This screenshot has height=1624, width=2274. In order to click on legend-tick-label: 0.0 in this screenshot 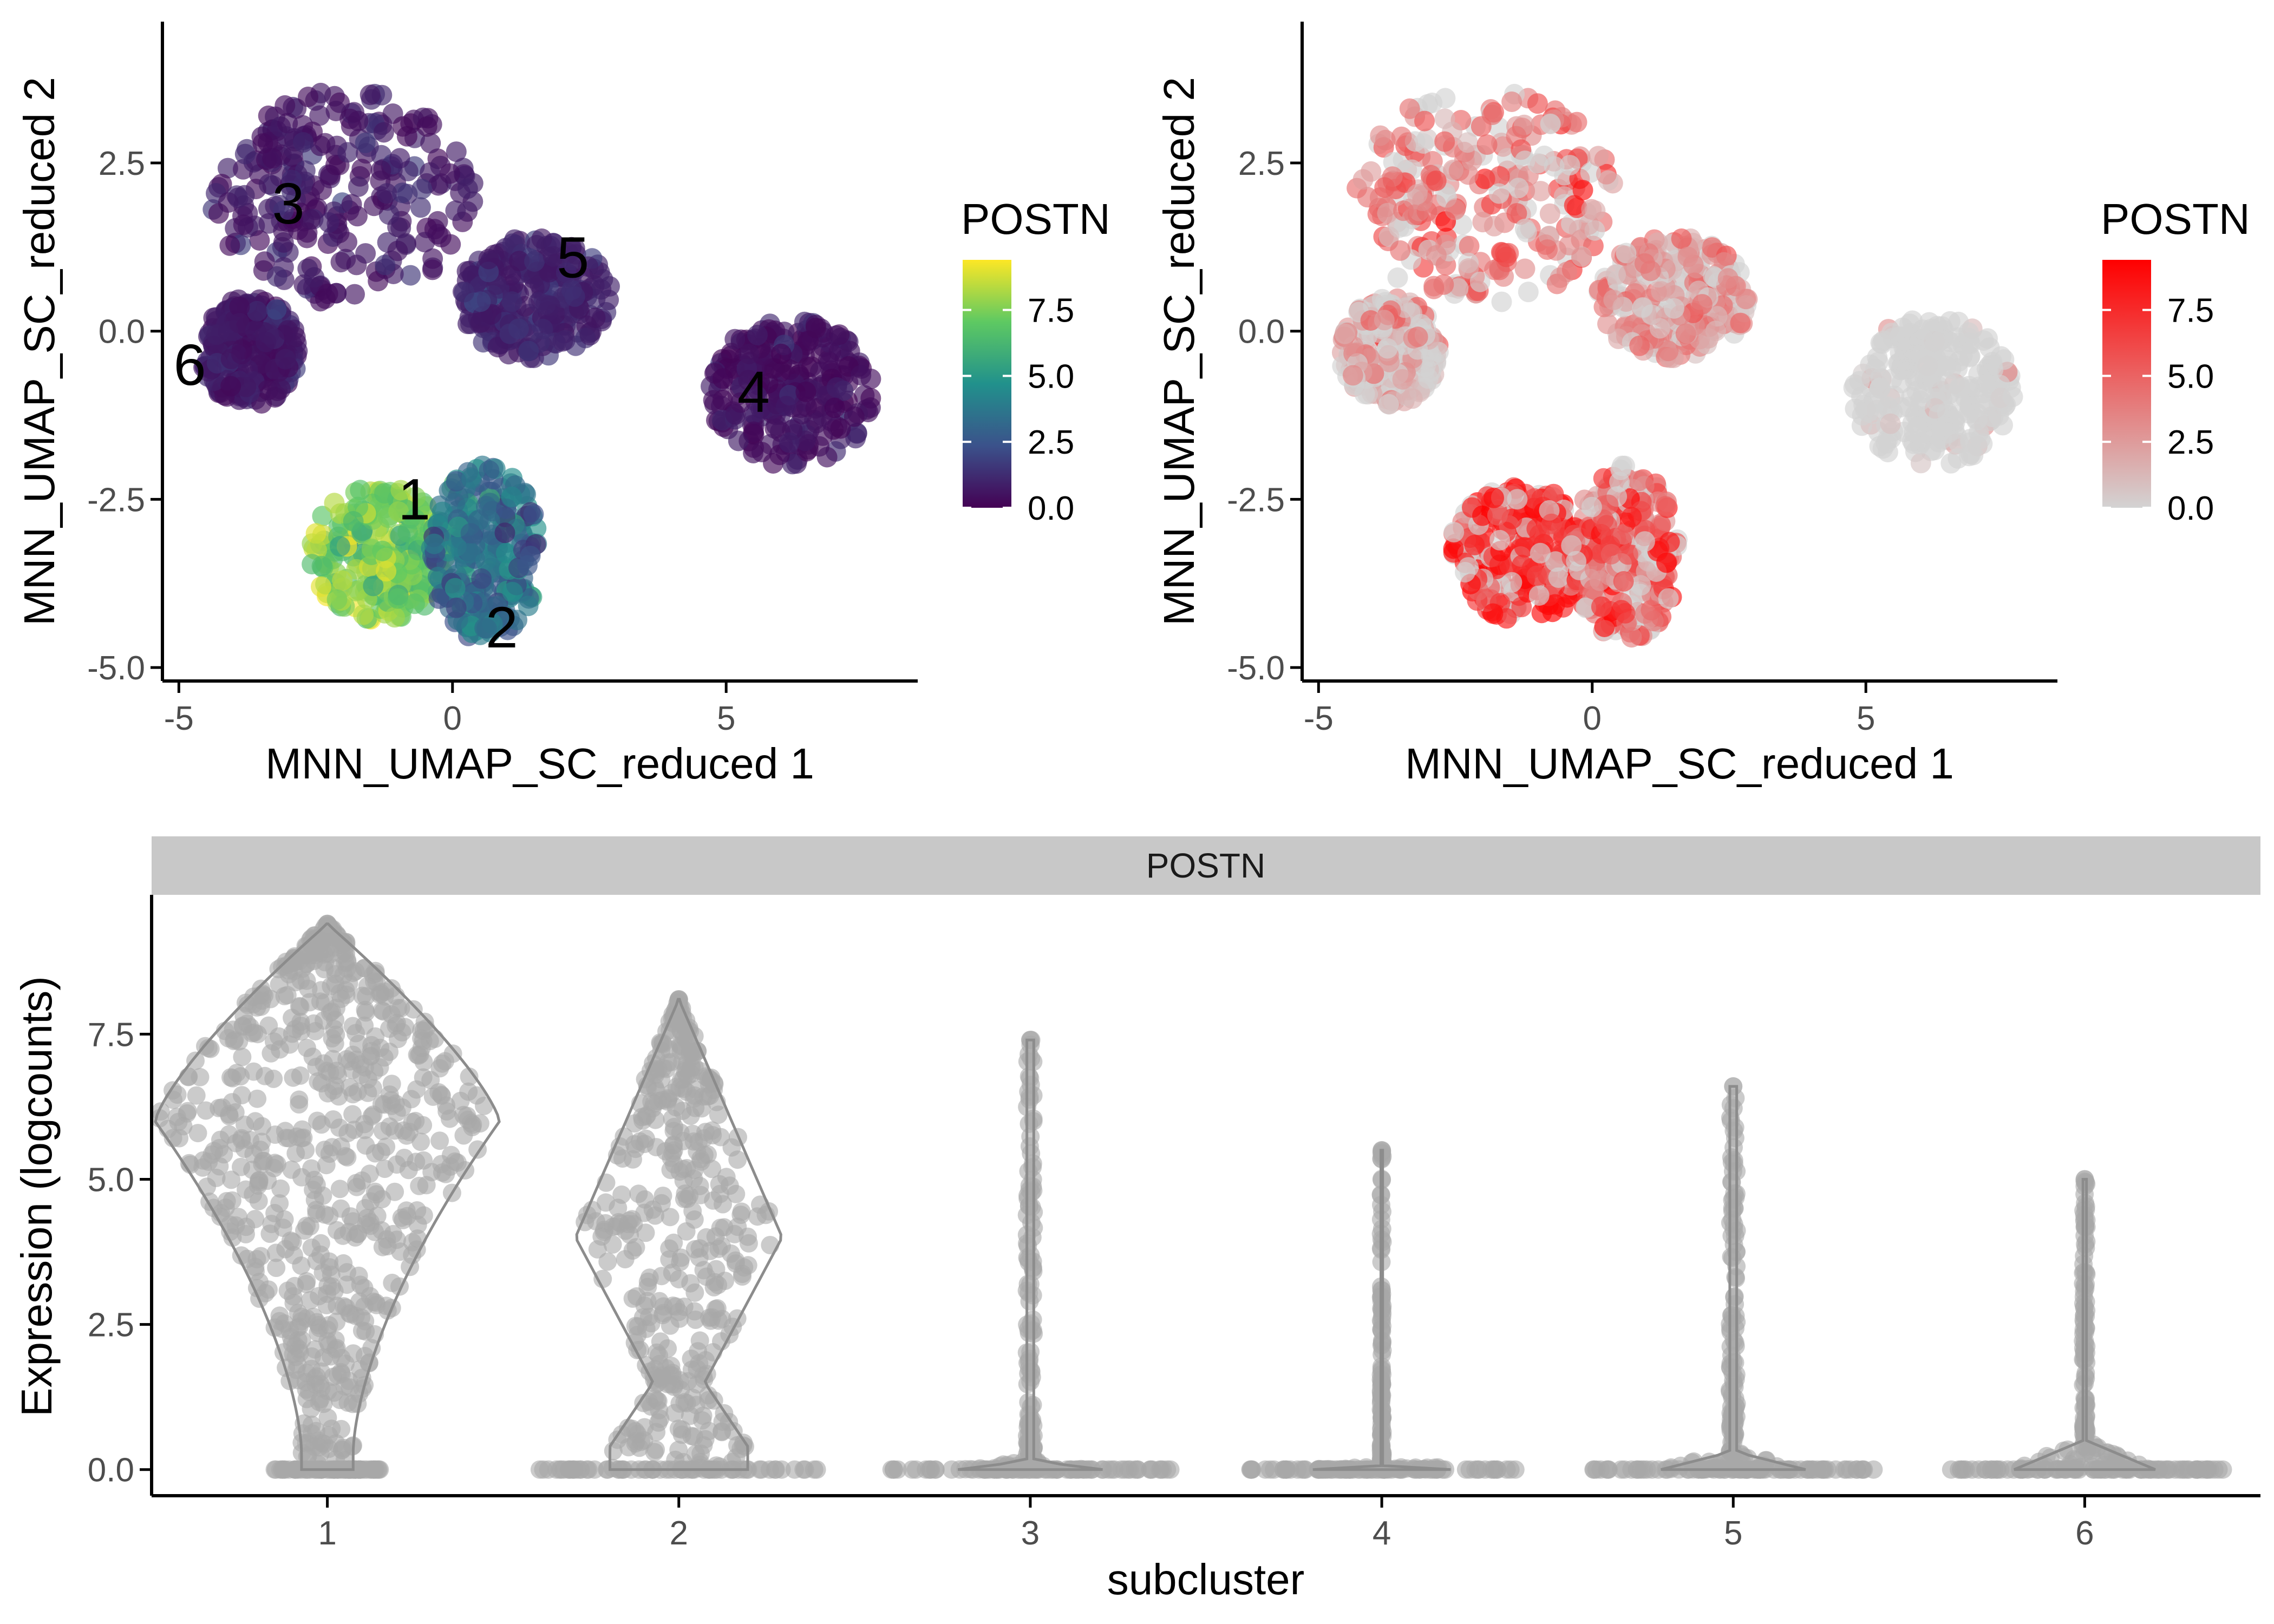, I will do `click(2190, 508)`.